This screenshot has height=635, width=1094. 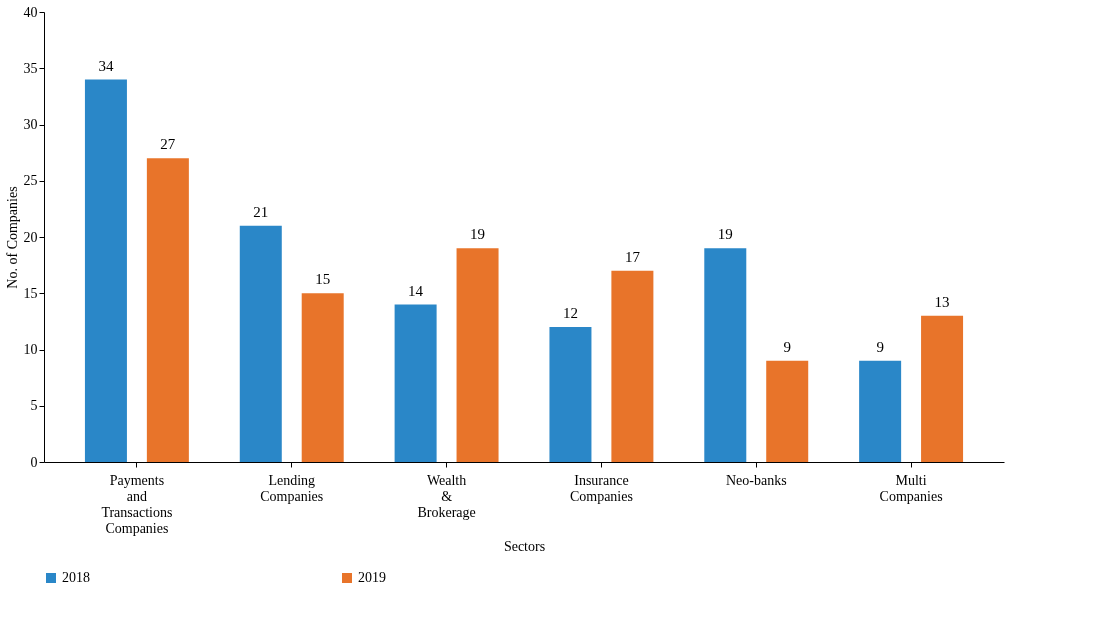 I want to click on x-tick-label: Payments and Transactions Companies, so click(x=137, y=504).